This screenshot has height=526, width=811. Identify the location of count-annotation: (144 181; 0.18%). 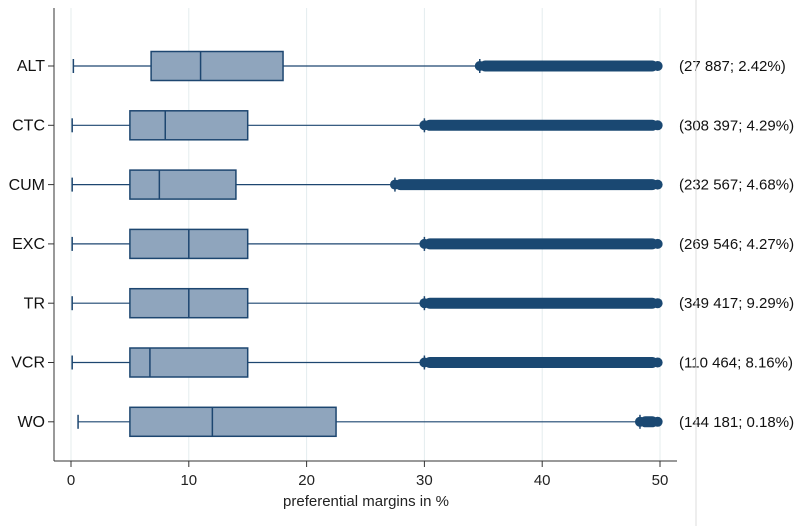
(736, 422).